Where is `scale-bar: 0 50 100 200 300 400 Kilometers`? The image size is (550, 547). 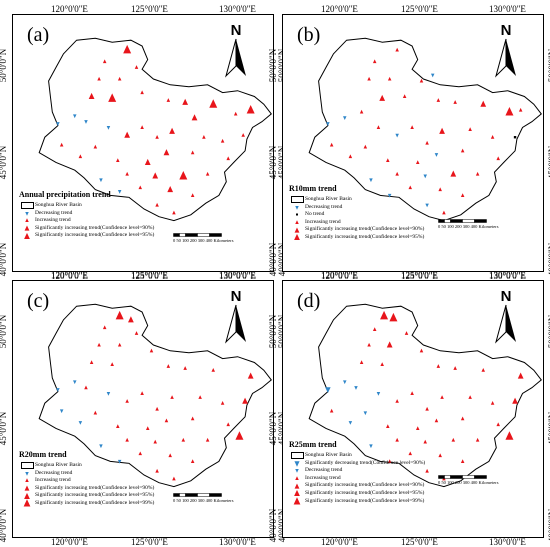
scale-bar: 0 50 100 200 300 400 Kilometers is located at coordinates (204, 498).